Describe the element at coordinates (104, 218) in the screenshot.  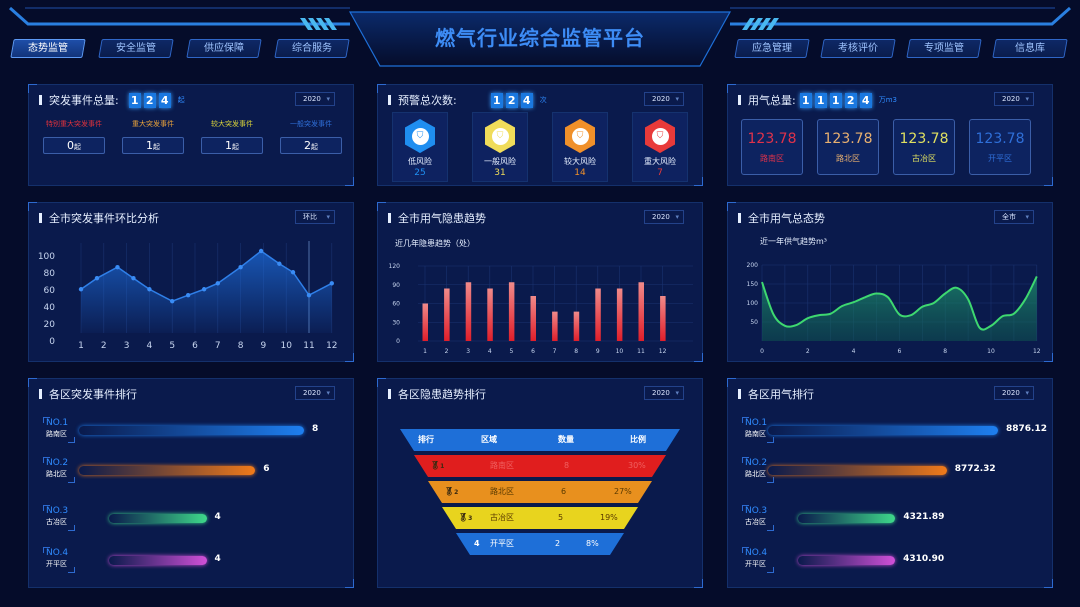
I see `chart-title: 全市突发事件环比分析` at that location.